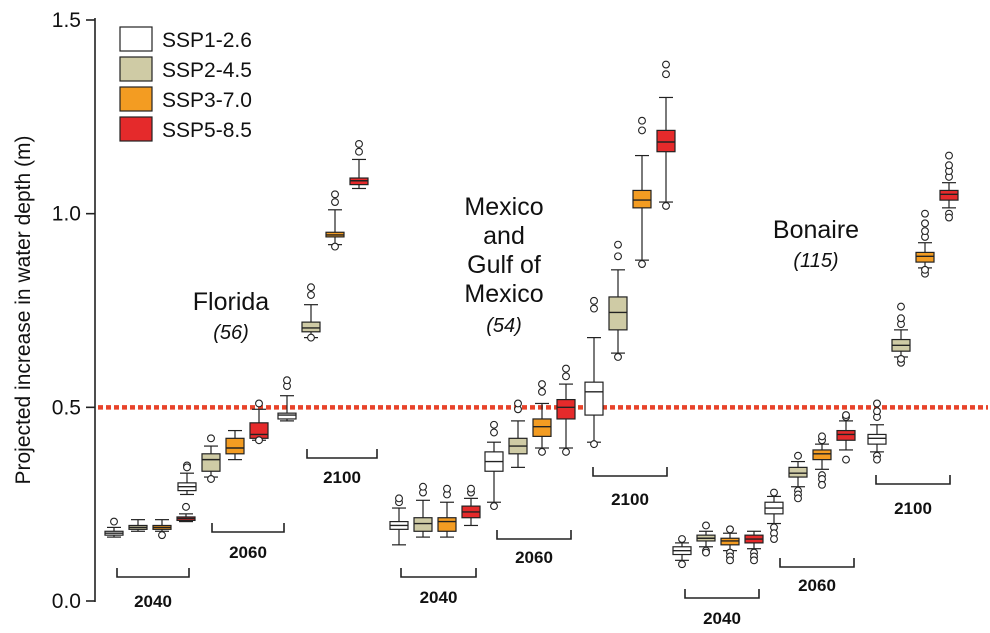 The width and height of the screenshot is (990, 633). Describe the element at coordinates (114, 527) in the screenshot. I see `box-florida-2040-ssp1-2.6` at that location.